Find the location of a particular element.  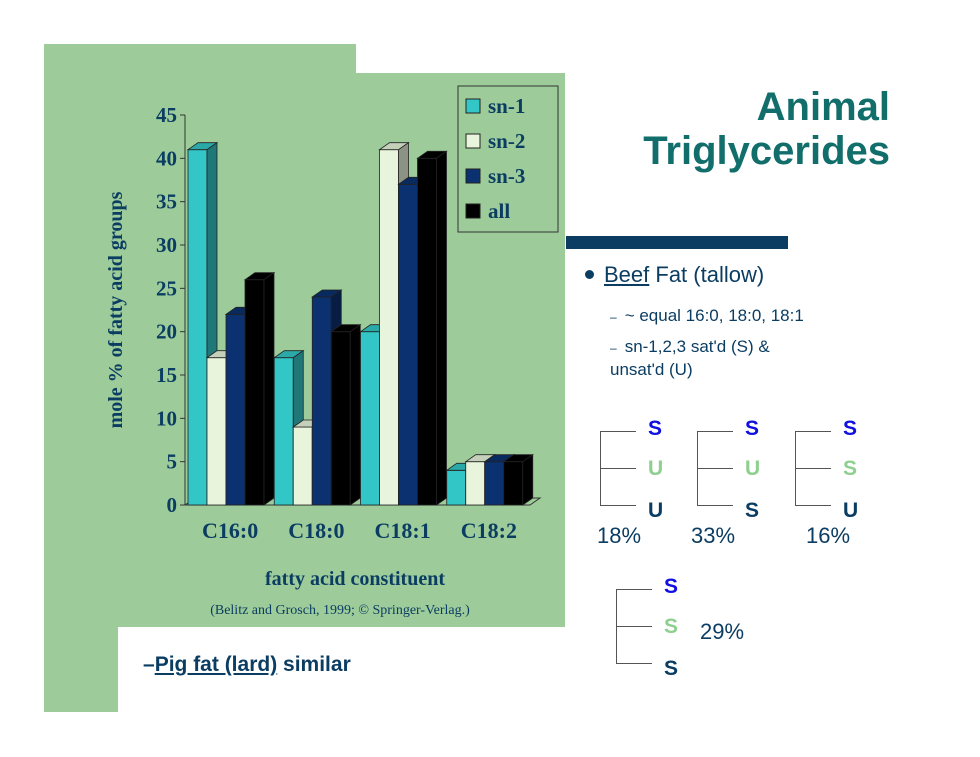

bullet-beef-fat: Beef Fat (tallow) is located at coordinates (674, 275).